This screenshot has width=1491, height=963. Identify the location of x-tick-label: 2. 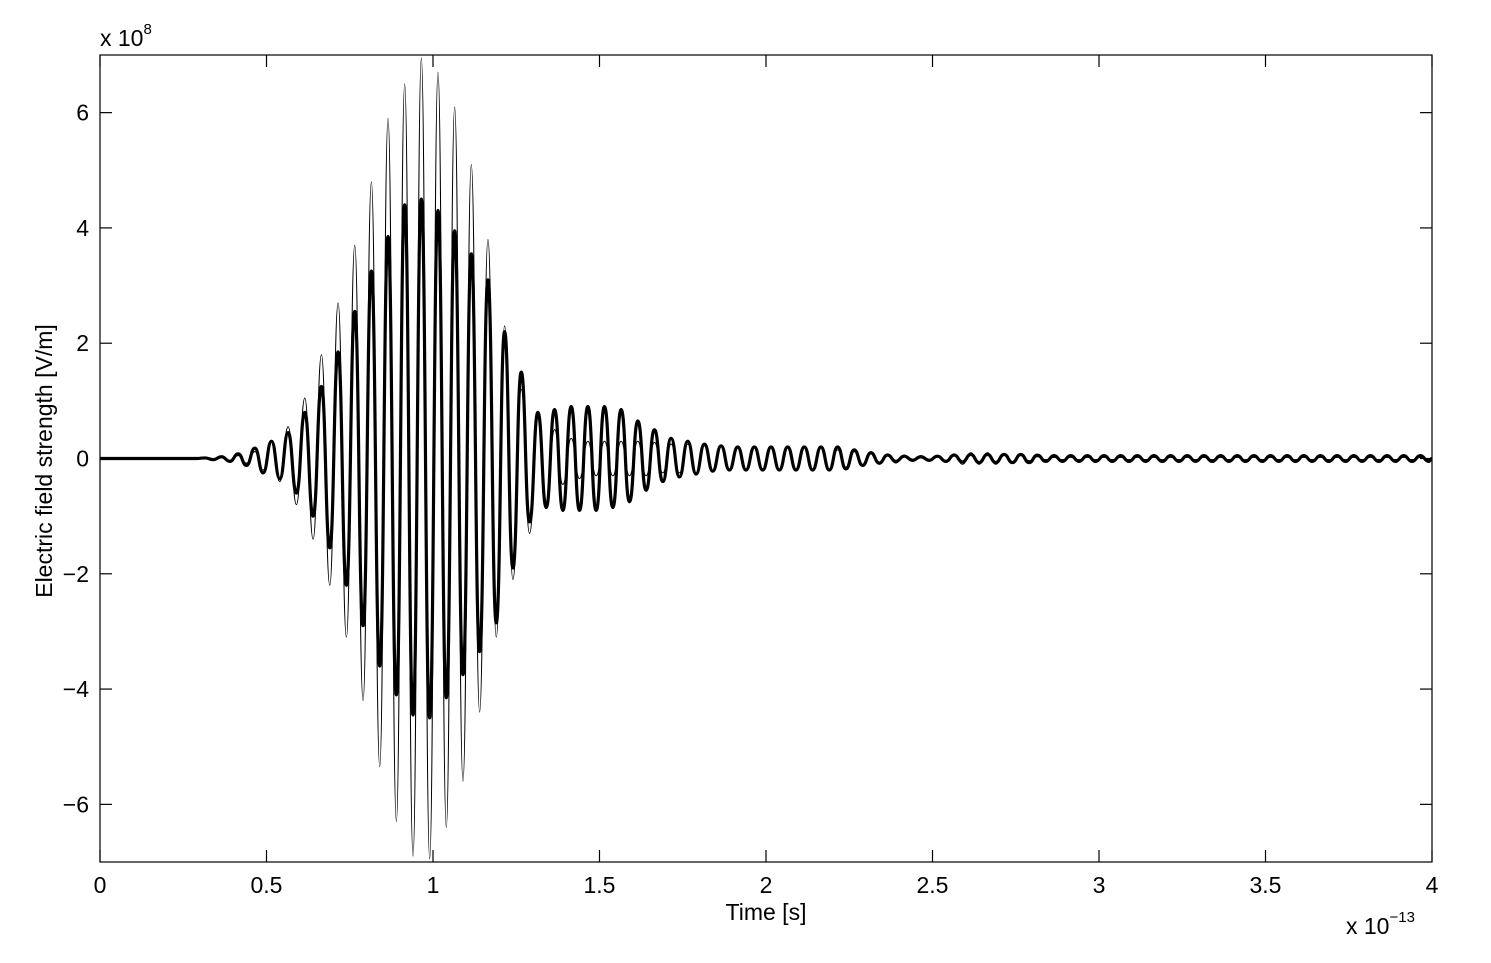
(766, 885).